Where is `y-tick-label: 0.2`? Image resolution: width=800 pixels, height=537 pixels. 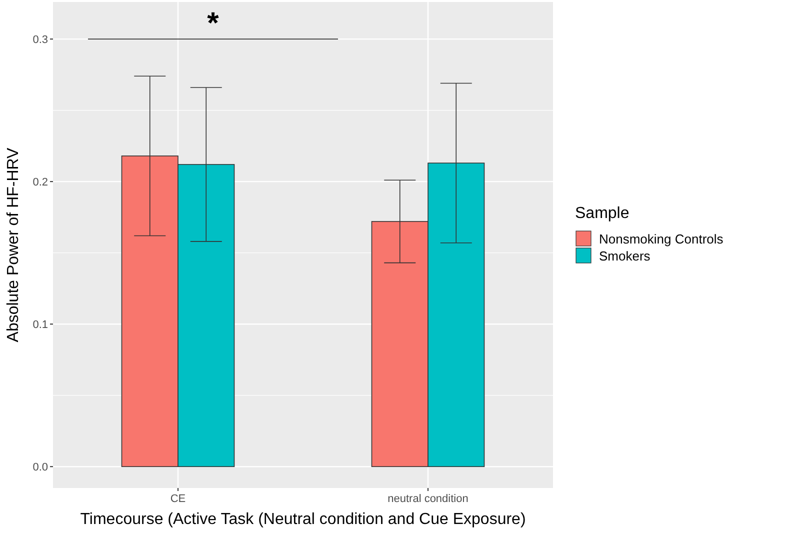 y-tick-label: 0.2 is located at coordinates (40, 182).